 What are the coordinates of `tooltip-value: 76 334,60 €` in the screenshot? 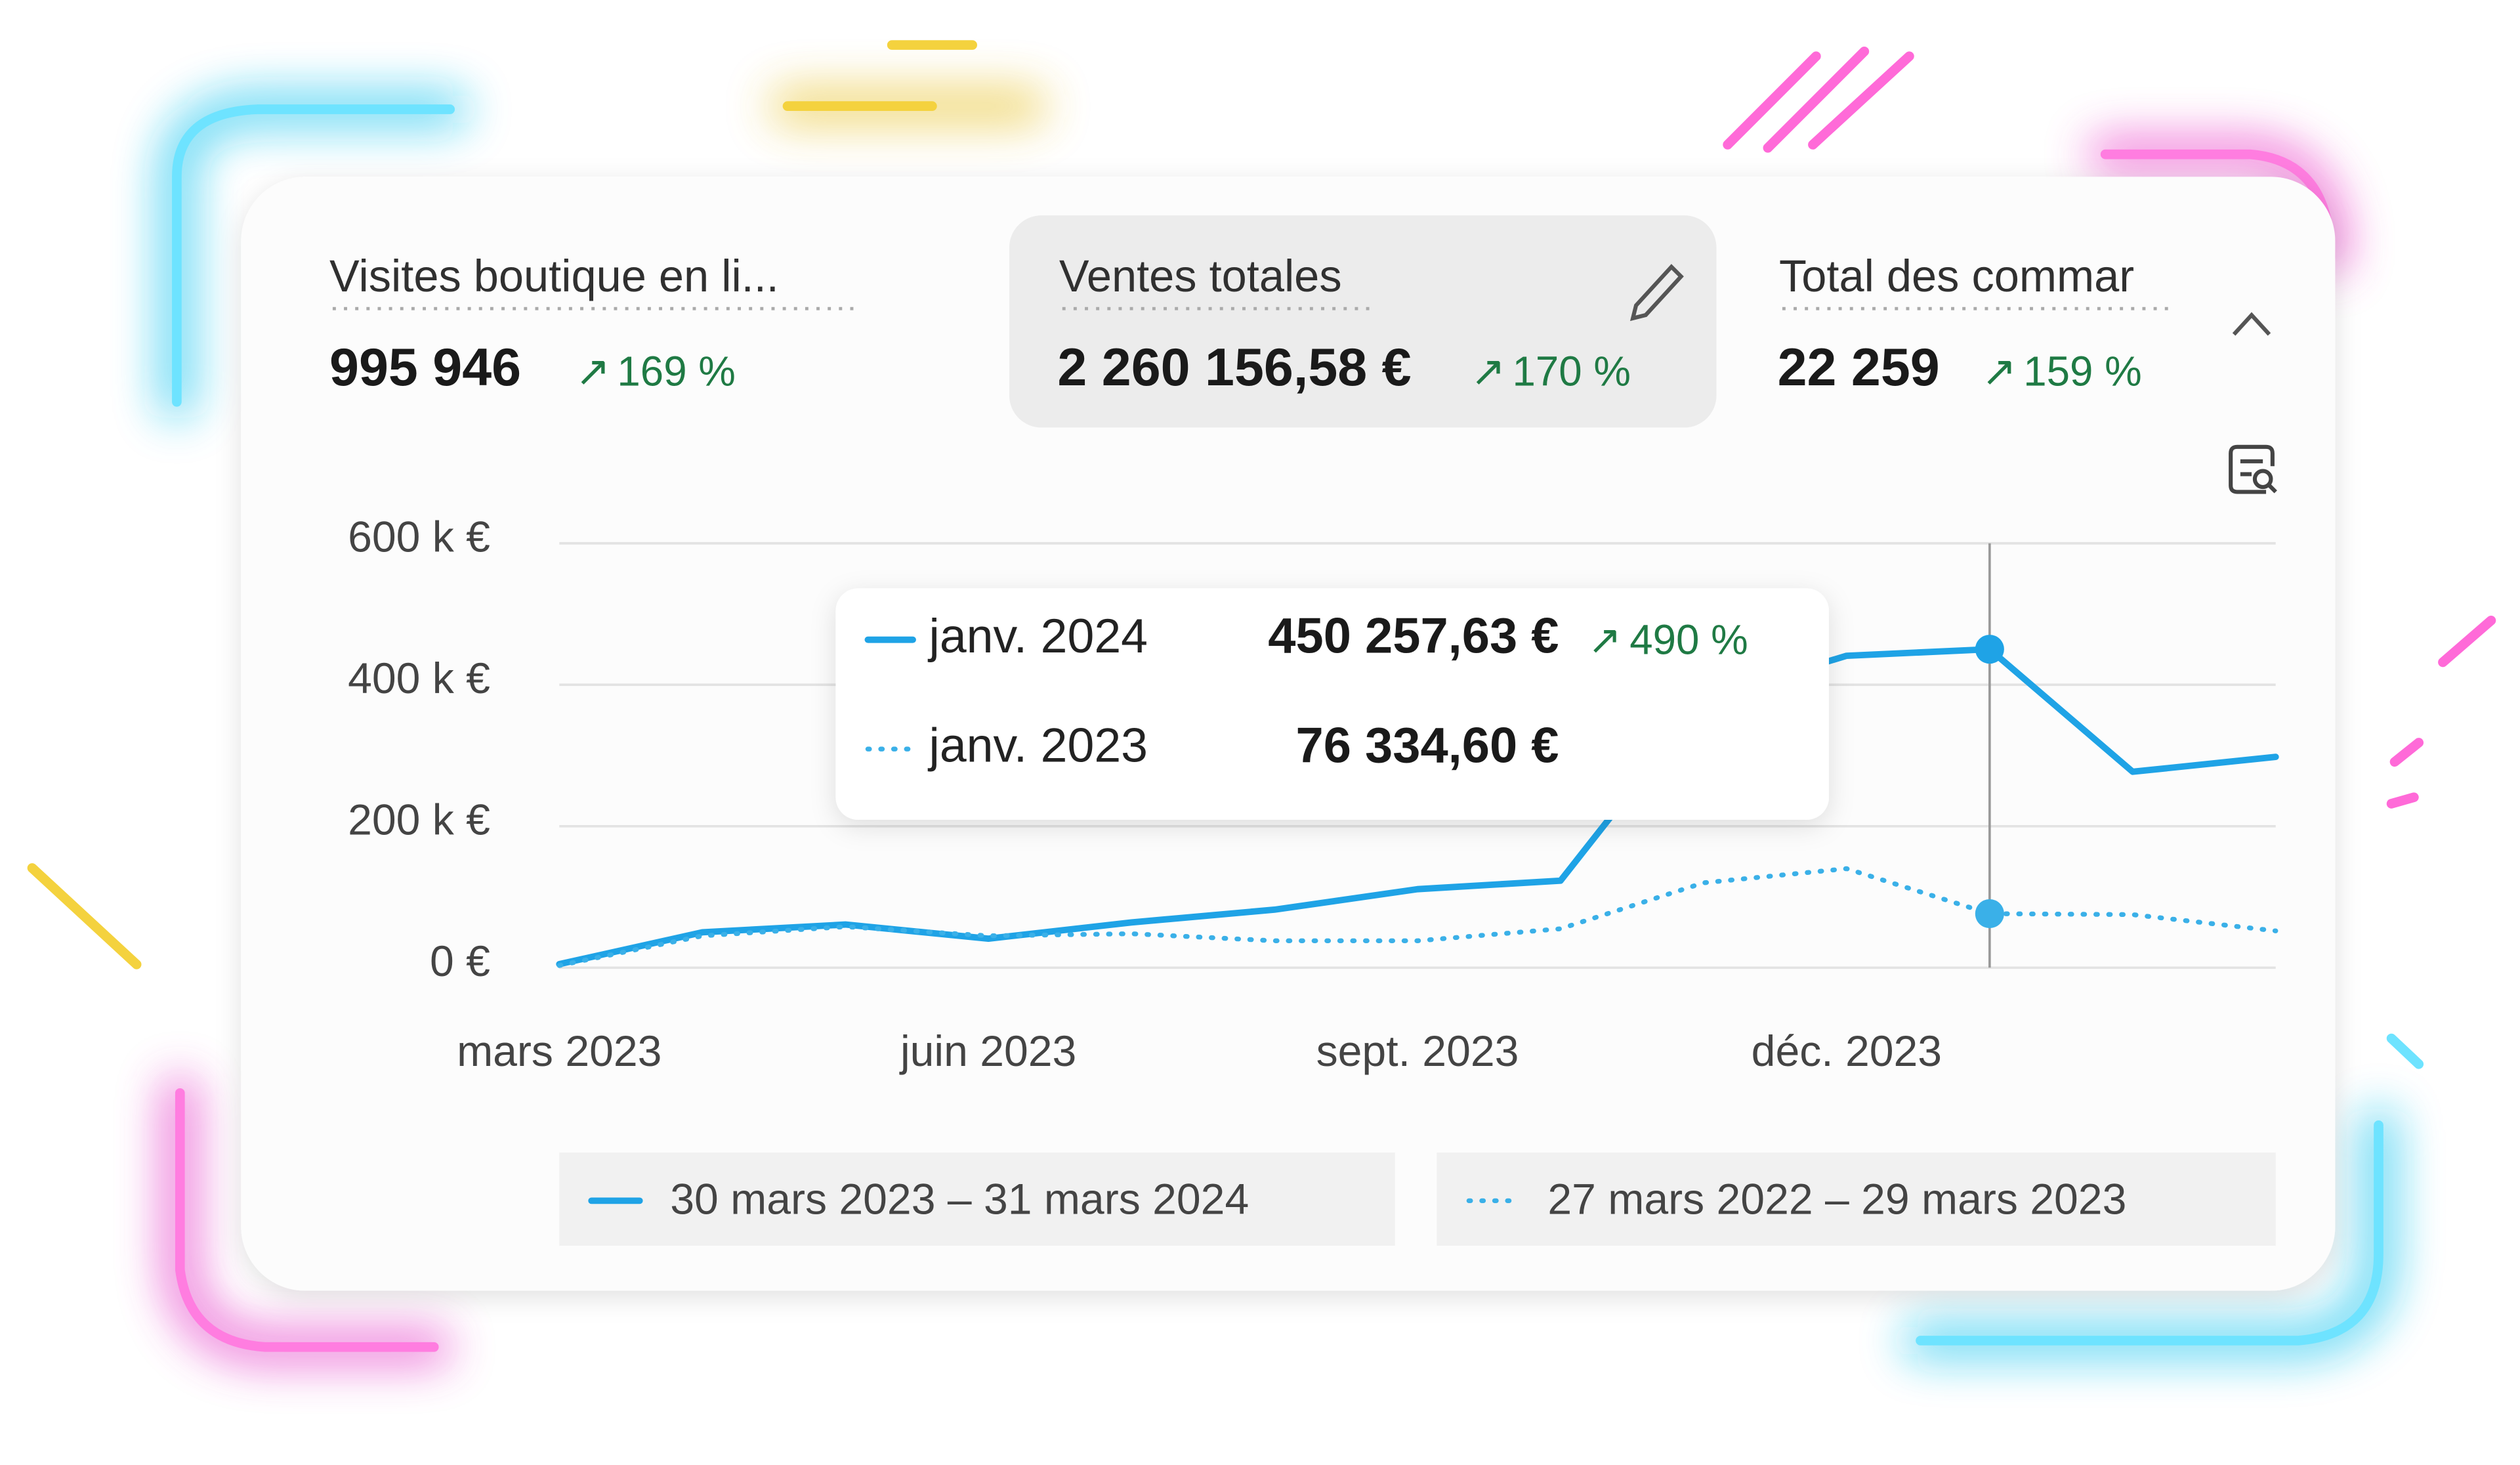 It's located at (1427, 745).